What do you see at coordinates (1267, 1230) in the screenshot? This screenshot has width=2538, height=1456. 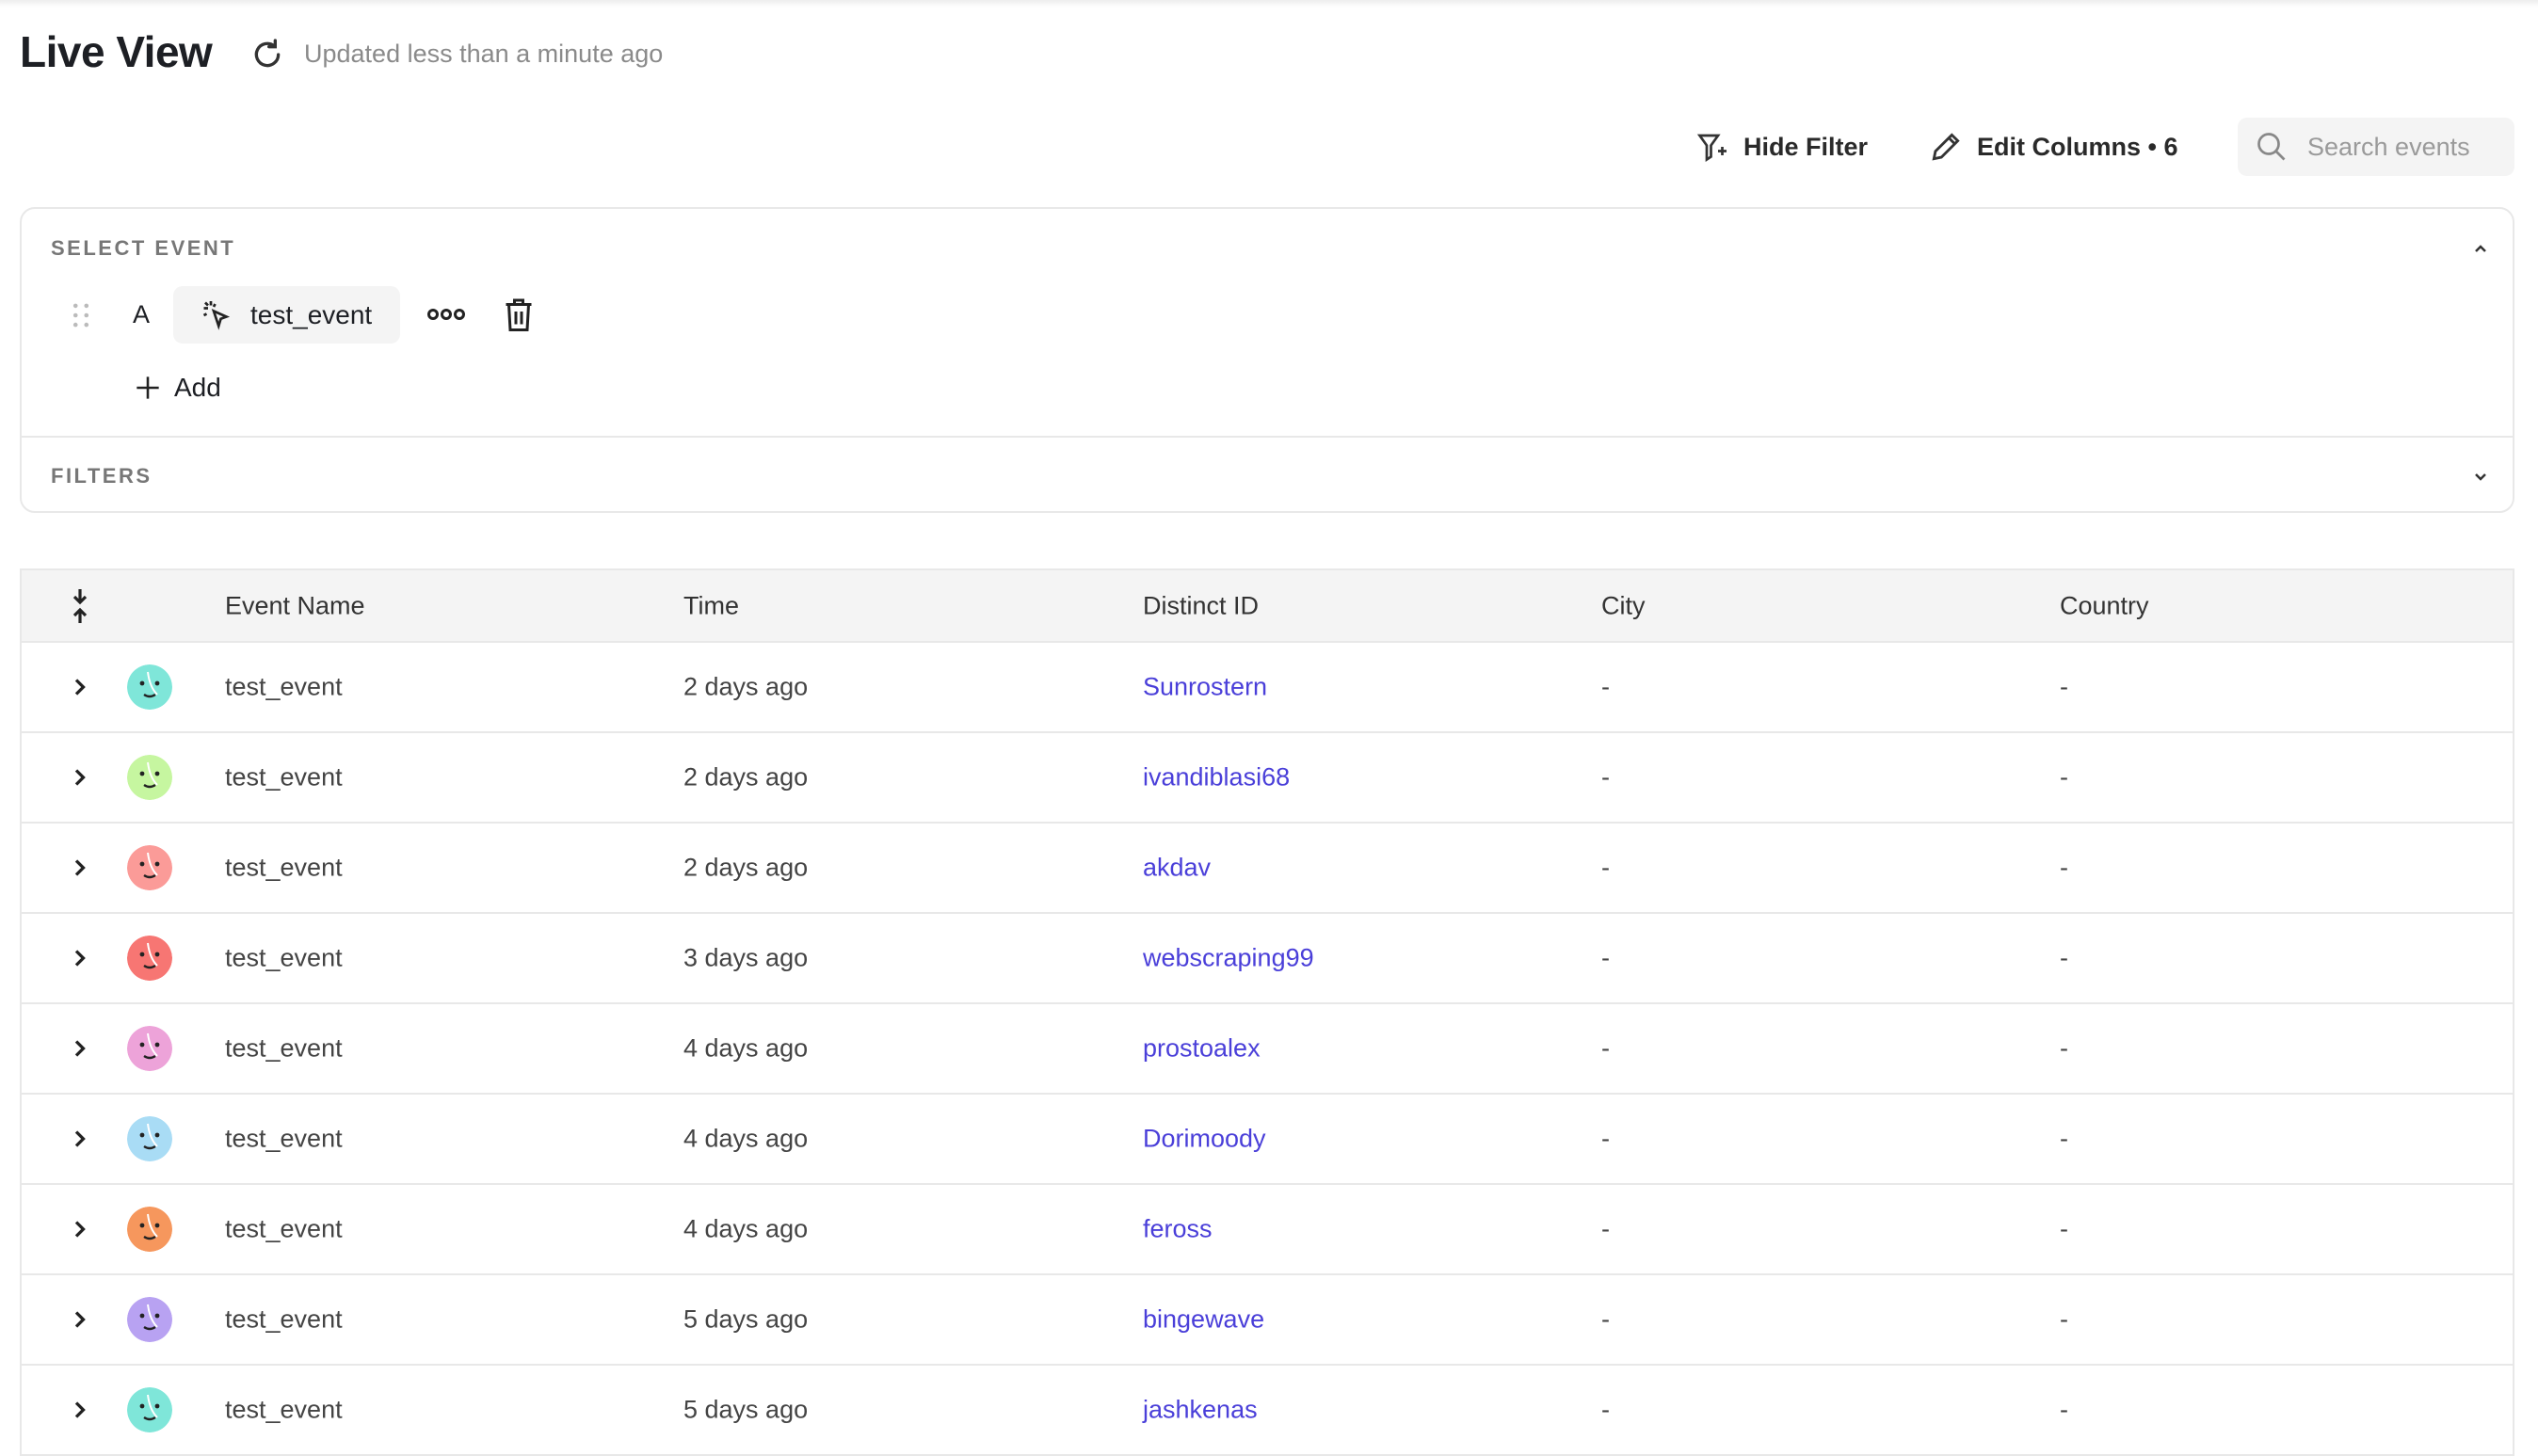 I see `table-row: test_event 4 days ago feross - -` at bounding box center [1267, 1230].